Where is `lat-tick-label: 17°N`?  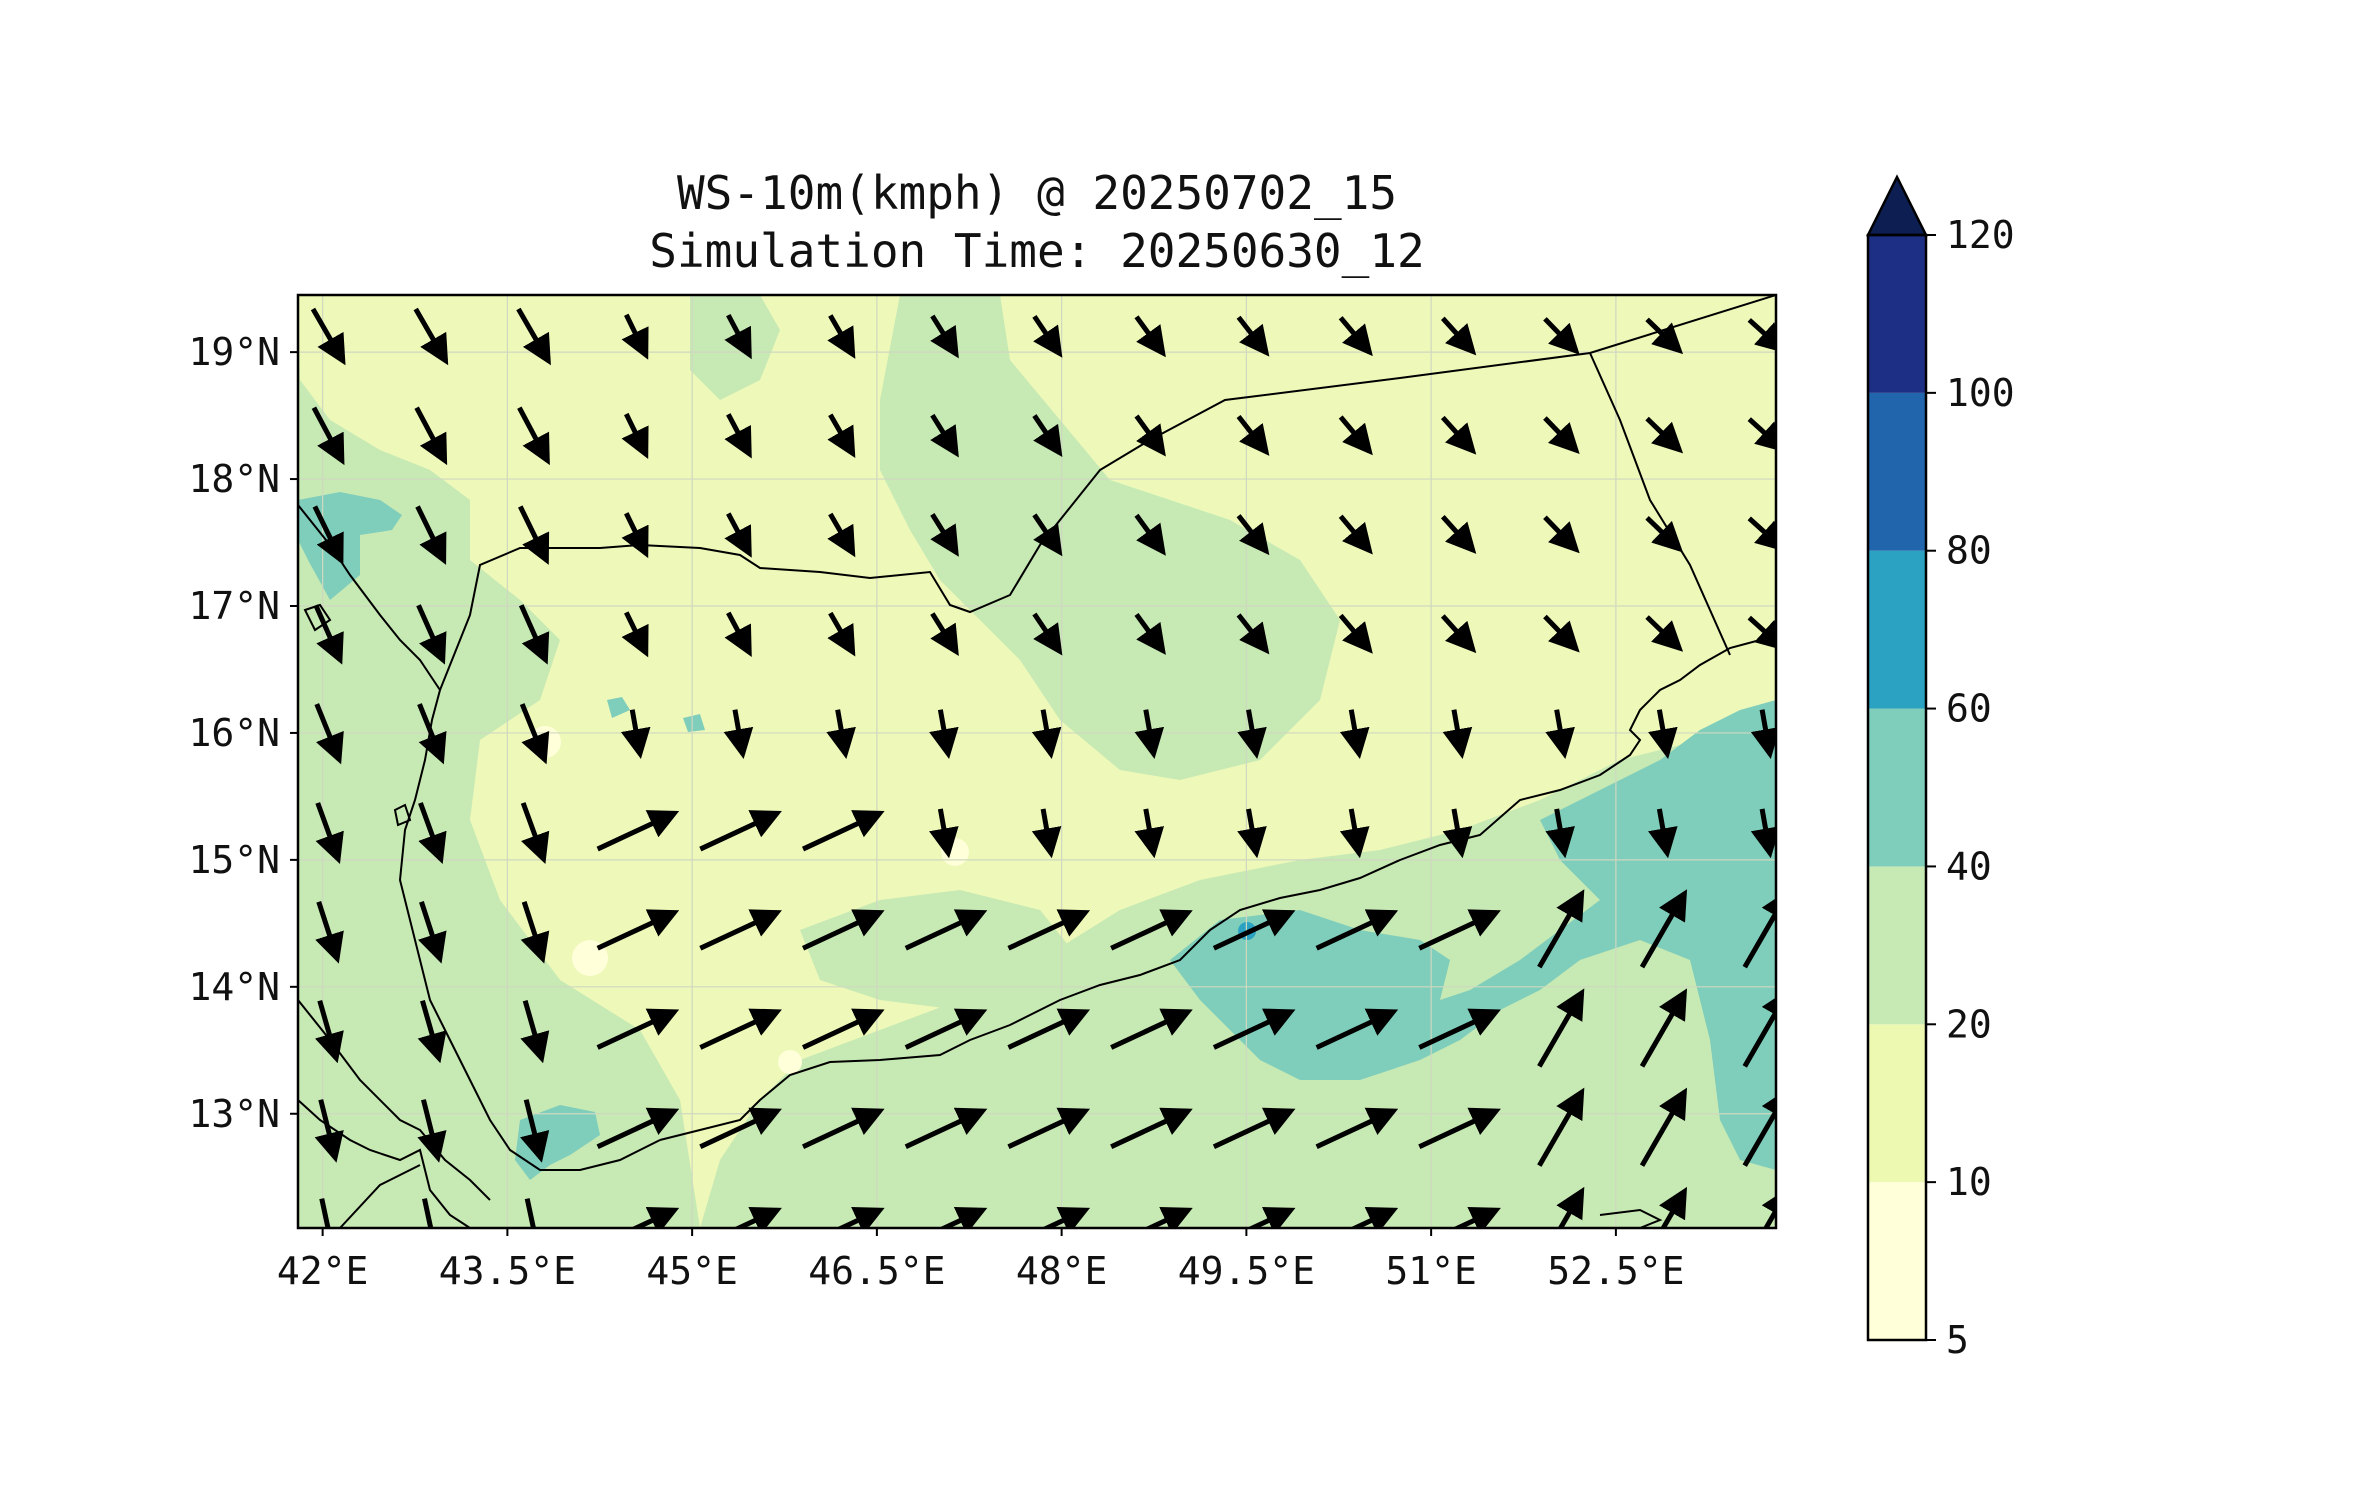 lat-tick-label: 17°N is located at coordinates (234, 606).